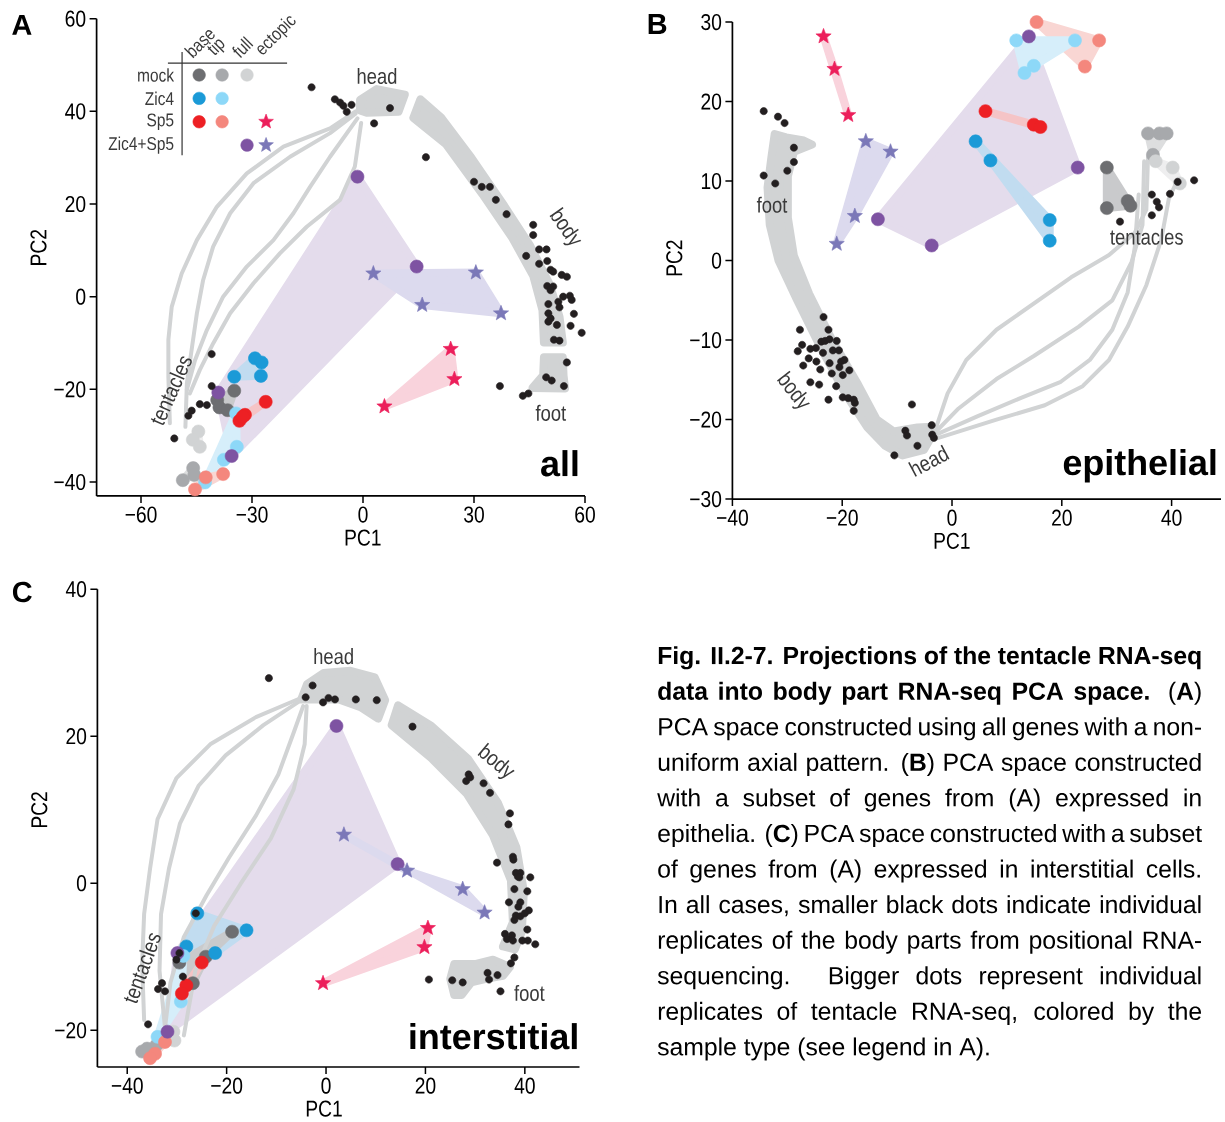  Describe the element at coordinates (156, 75) in the screenshot. I see `annotation: mock` at that location.